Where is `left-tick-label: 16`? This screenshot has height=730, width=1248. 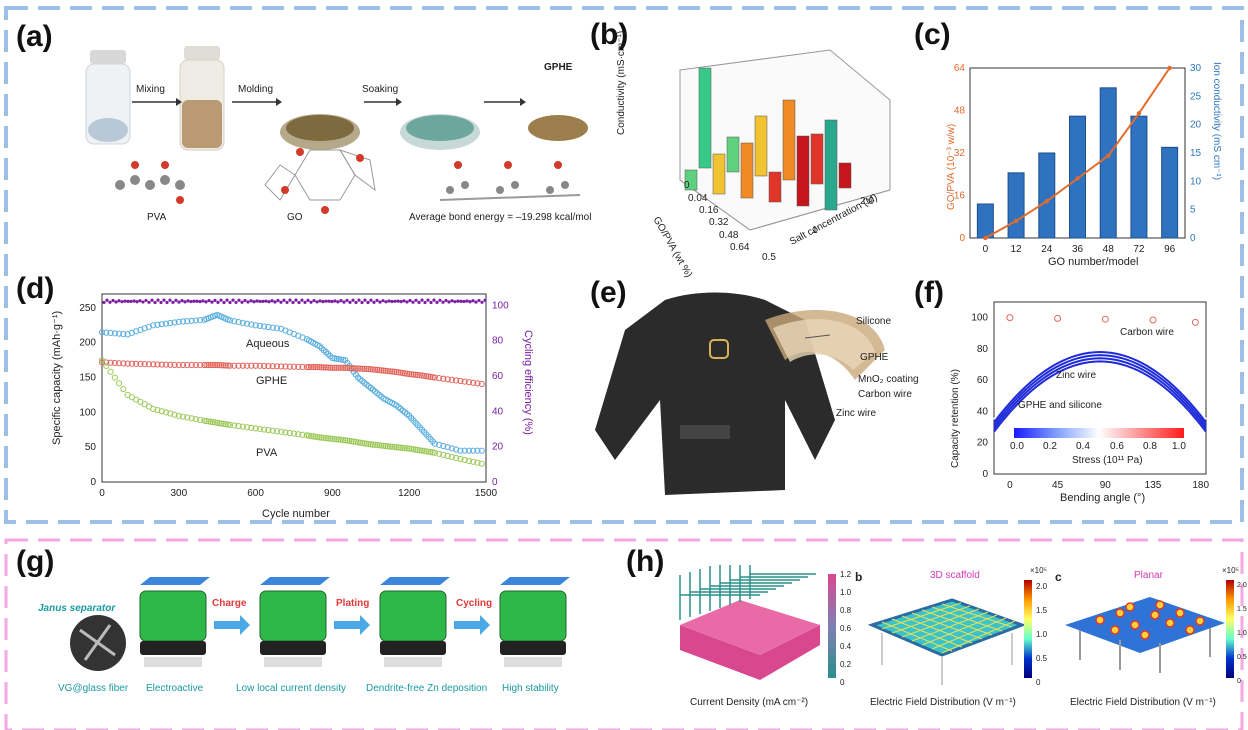 left-tick-label: 16 is located at coordinates (960, 196).